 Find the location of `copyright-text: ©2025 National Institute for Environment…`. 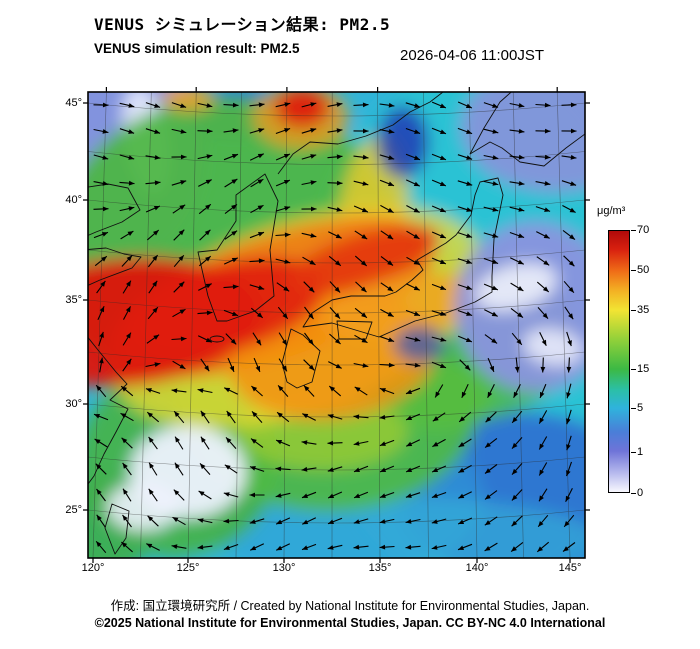

copyright-text: ©2025 National Institute for Environment… is located at coordinates (350, 623).